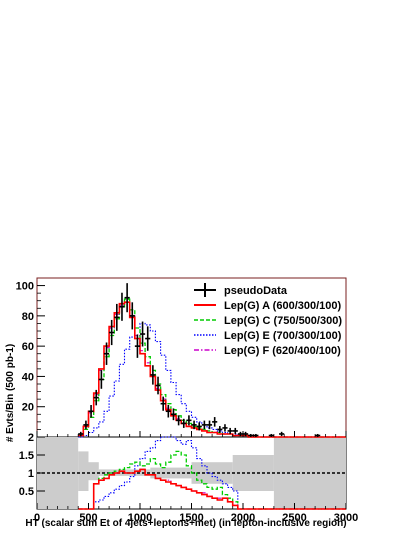 This screenshot has height=537, width=415. I want to click on ratio-y-tick-label: 2, so click(31, 438).